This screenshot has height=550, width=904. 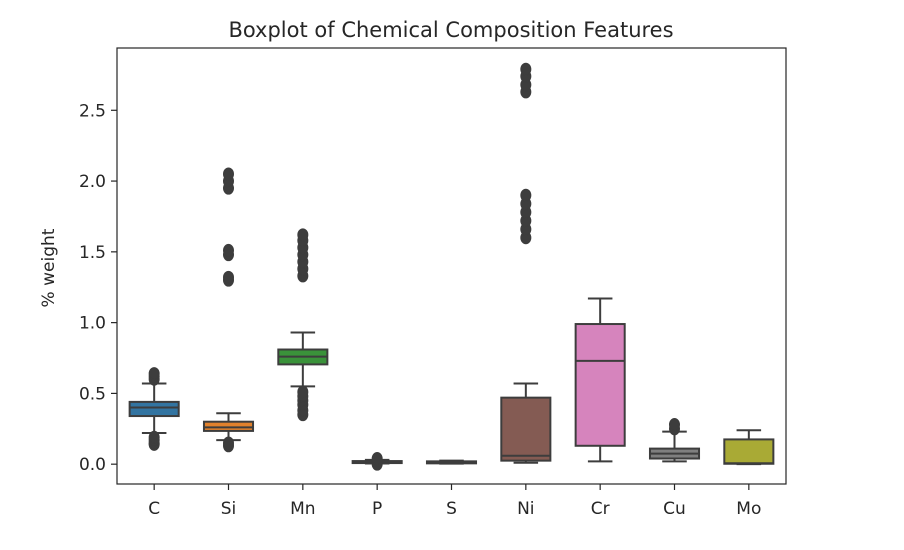 I want to click on y-axis-label: % weight, so click(x=49, y=267).